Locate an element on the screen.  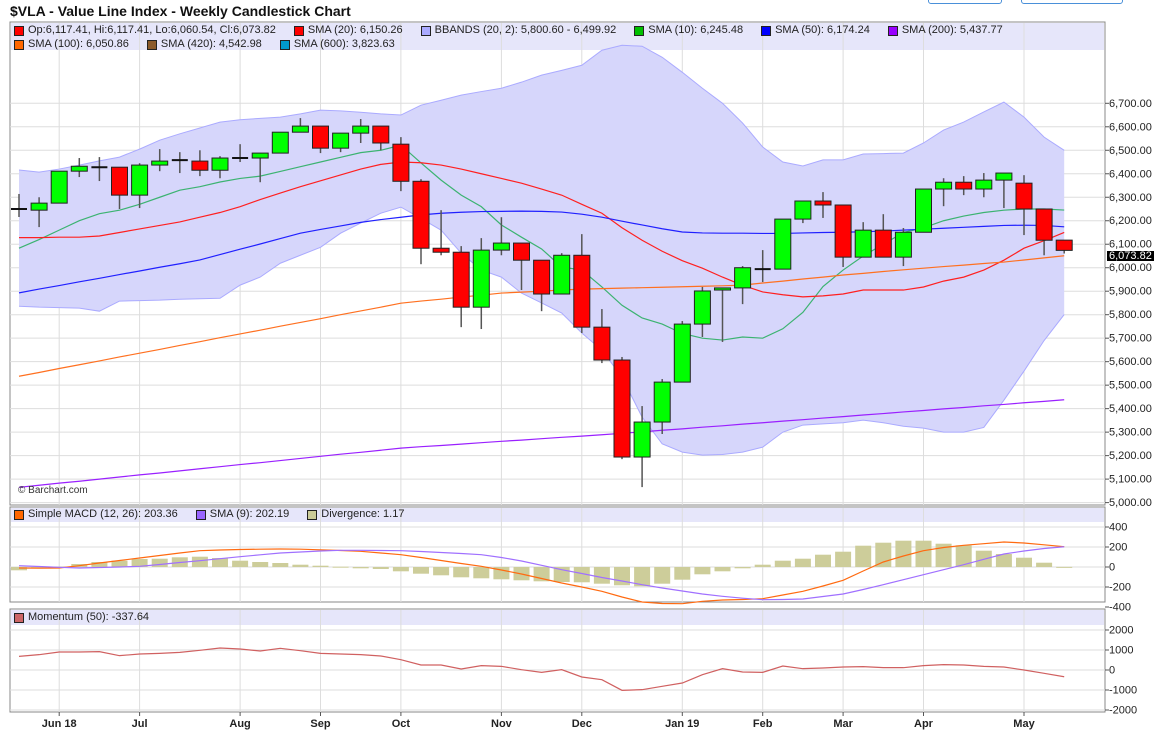
legend-item: SMA (9): 202.19 is located at coordinates (242, 514).